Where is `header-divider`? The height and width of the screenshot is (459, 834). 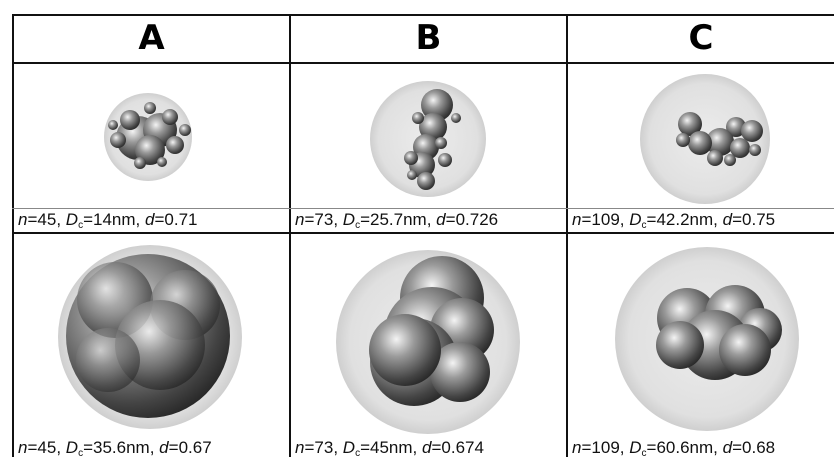
header-divider is located at coordinates (423, 63).